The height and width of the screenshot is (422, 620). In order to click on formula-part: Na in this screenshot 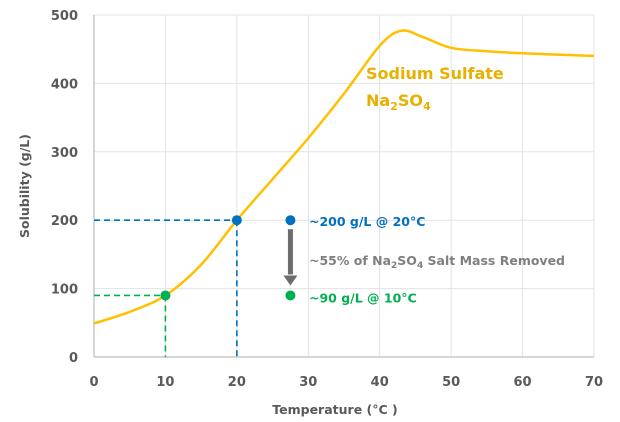, I will do `click(378, 100)`.